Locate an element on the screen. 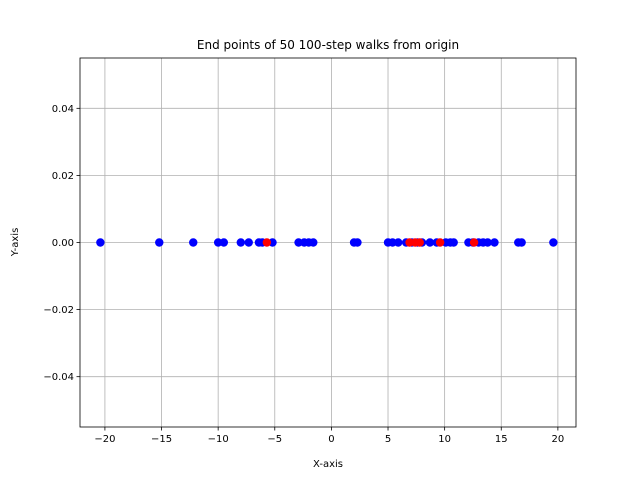 The height and width of the screenshot is (480, 640). y-tick-label: 0.00 is located at coordinates (63, 243).